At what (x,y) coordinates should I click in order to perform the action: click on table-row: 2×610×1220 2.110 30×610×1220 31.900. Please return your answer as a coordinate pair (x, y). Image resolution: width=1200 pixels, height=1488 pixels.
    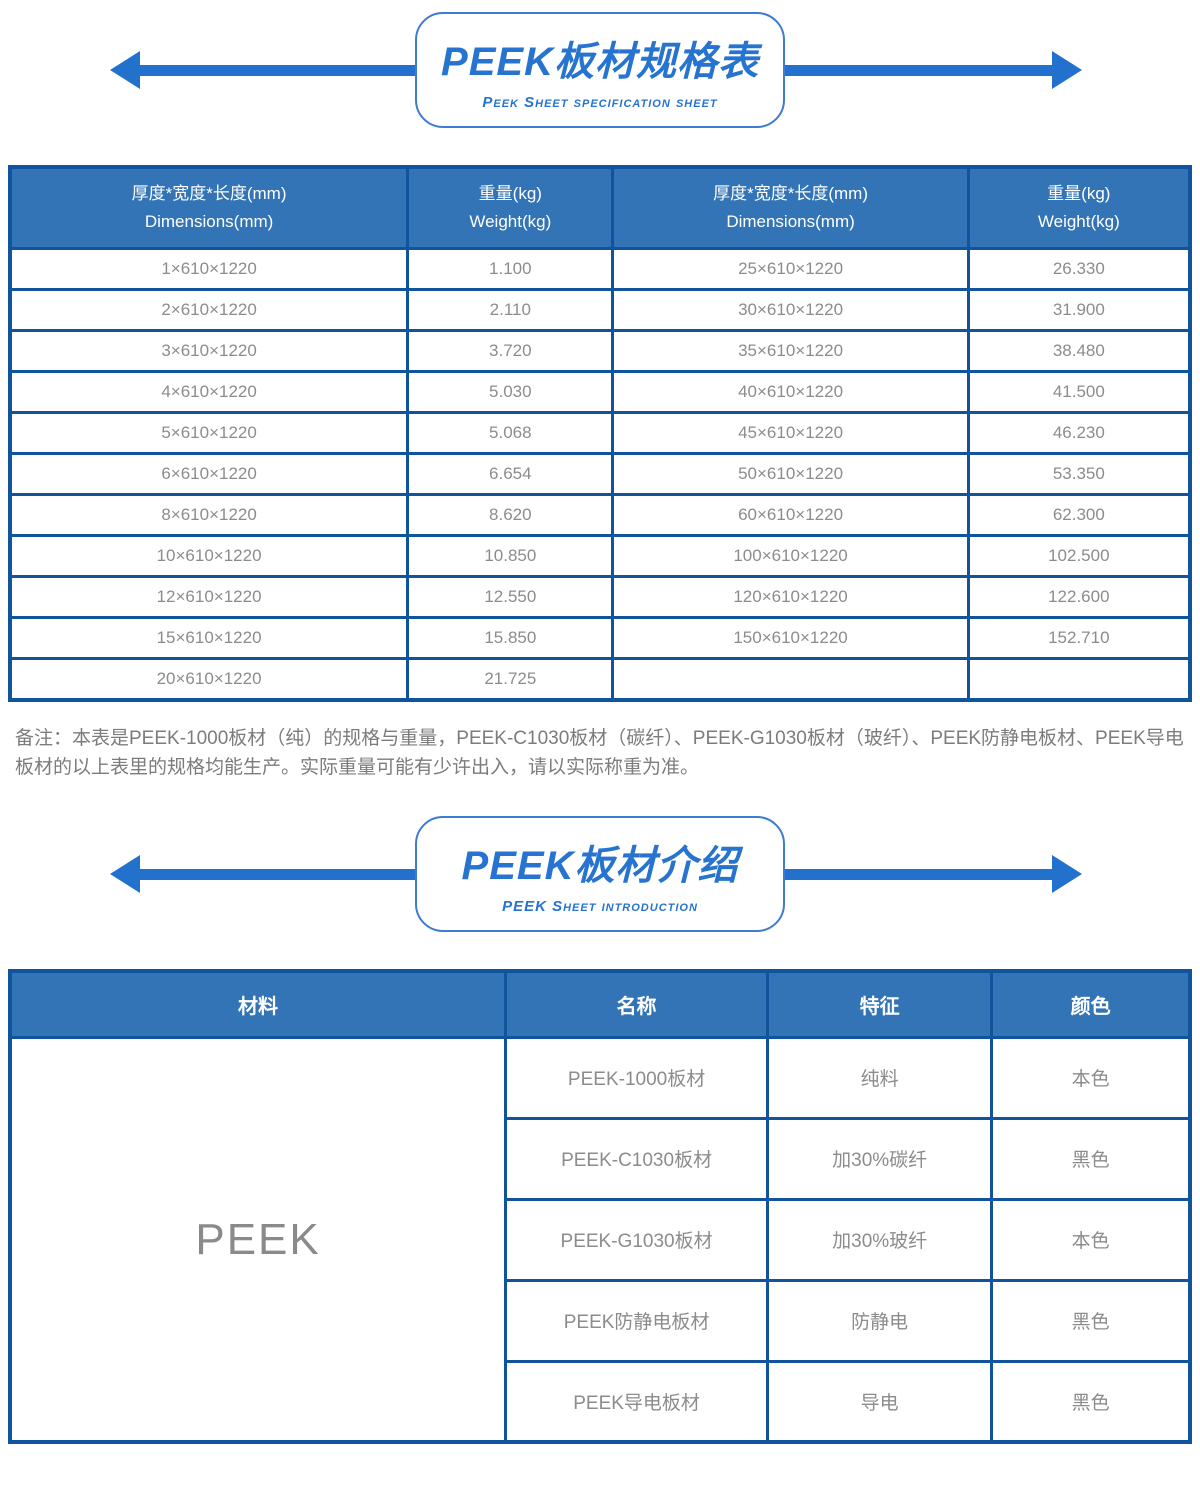
    Looking at the image, I should click on (600, 310).